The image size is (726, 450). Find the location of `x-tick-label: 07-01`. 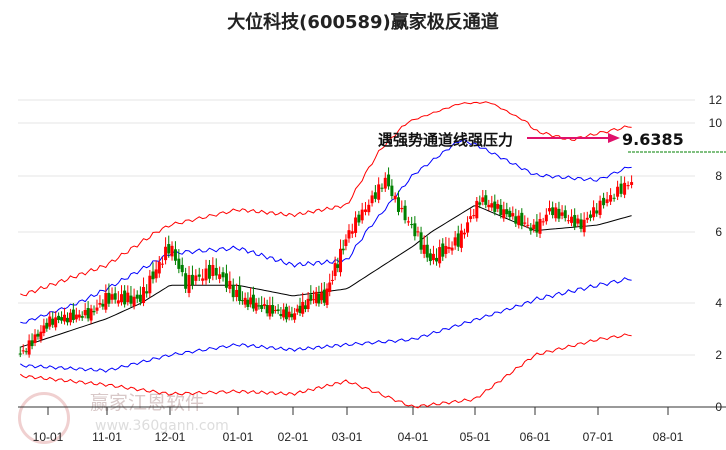

x-tick-label: 07-01 is located at coordinates (598, 437).